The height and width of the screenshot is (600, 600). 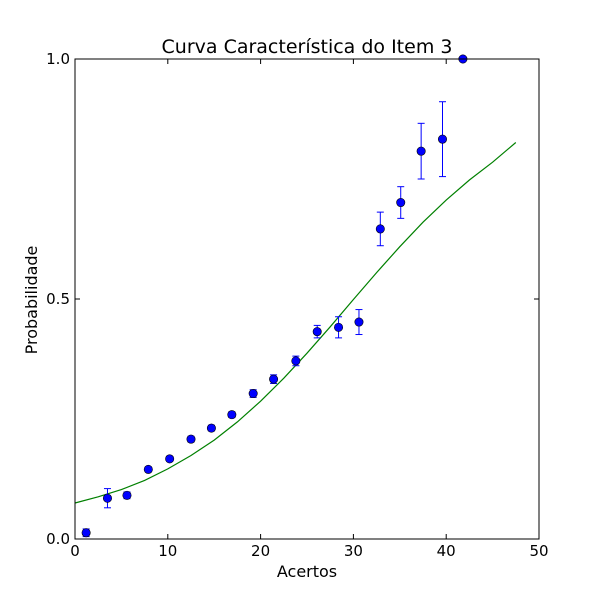 What do you see at coordinates (307, 47) in the screenshot?
I see `chart-title: Curva Característica do Item 3` at bounding box center [307, 47].